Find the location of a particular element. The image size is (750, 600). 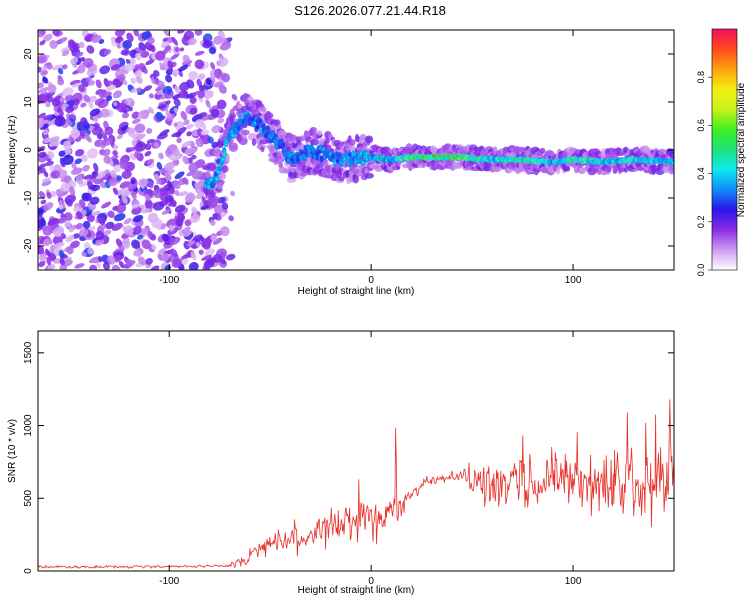

spectrogram-y-axis-label: Frequency (Hz) is located at coordinates (12, 150).